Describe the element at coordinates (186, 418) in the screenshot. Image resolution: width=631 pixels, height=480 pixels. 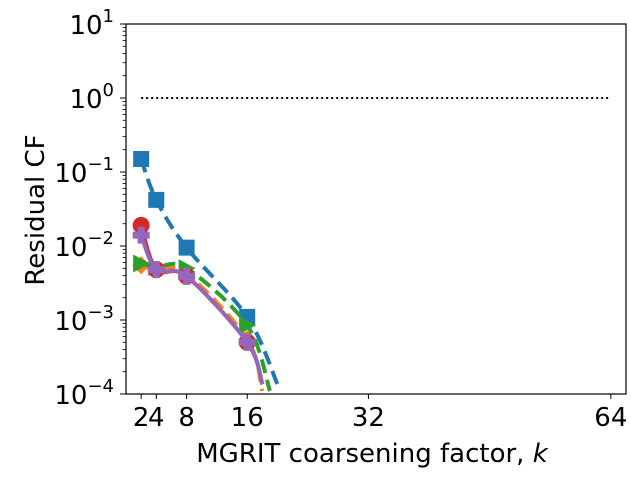
I see `x-tick-label: 8` at that location.